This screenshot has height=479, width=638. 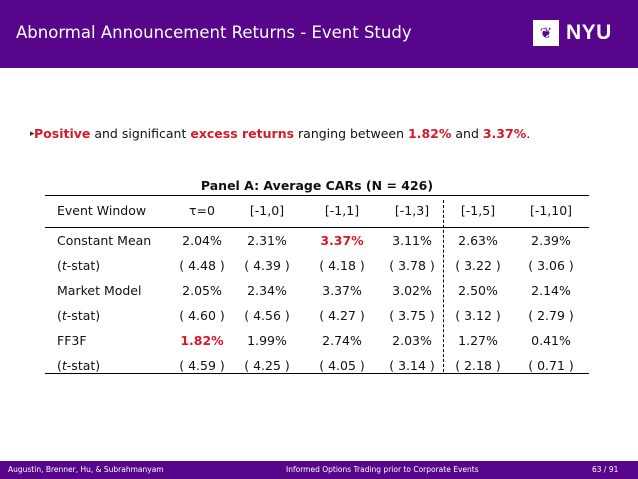 I want to click on table-cell: 1.82%, so click(x=202, y=340).